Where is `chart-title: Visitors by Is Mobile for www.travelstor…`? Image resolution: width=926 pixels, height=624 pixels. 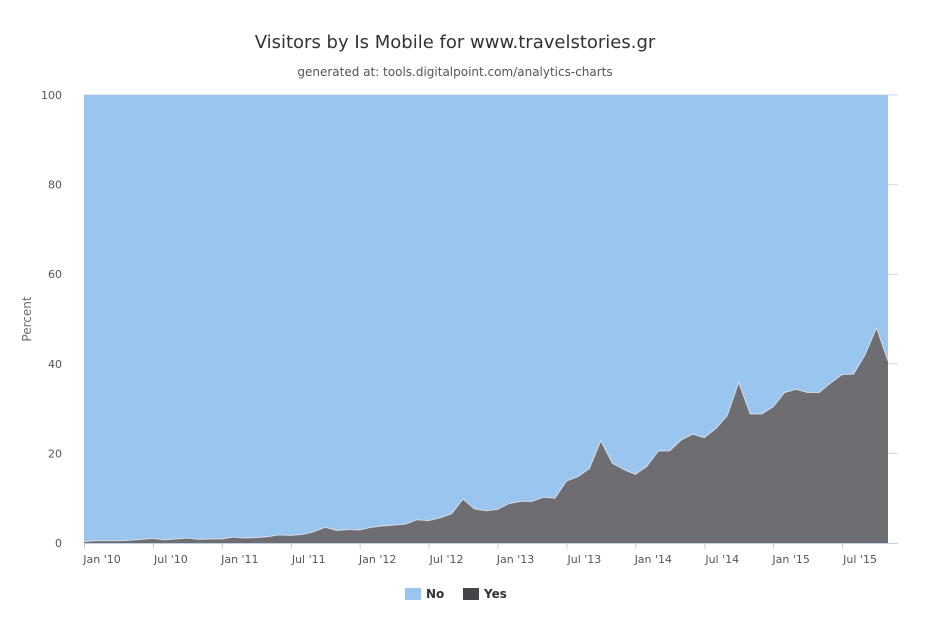
chart-title: Visitors by Is Mobile for www.travelstor… is located at coordinates (455, 42).